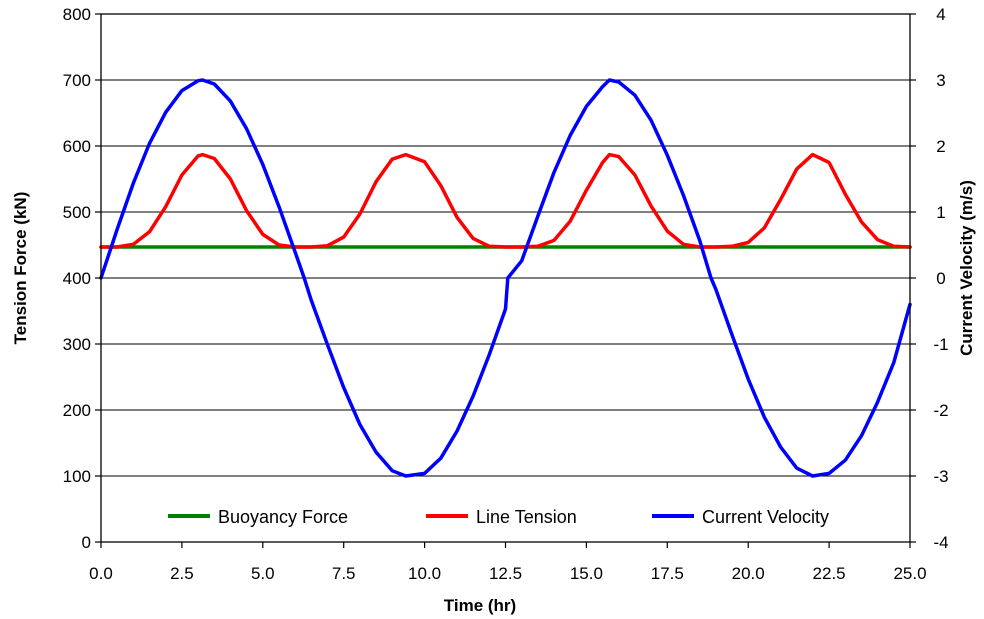 This screenshot has height=619, width=984. I want to click on x-tick-label: 25.0, so click(909, 573).